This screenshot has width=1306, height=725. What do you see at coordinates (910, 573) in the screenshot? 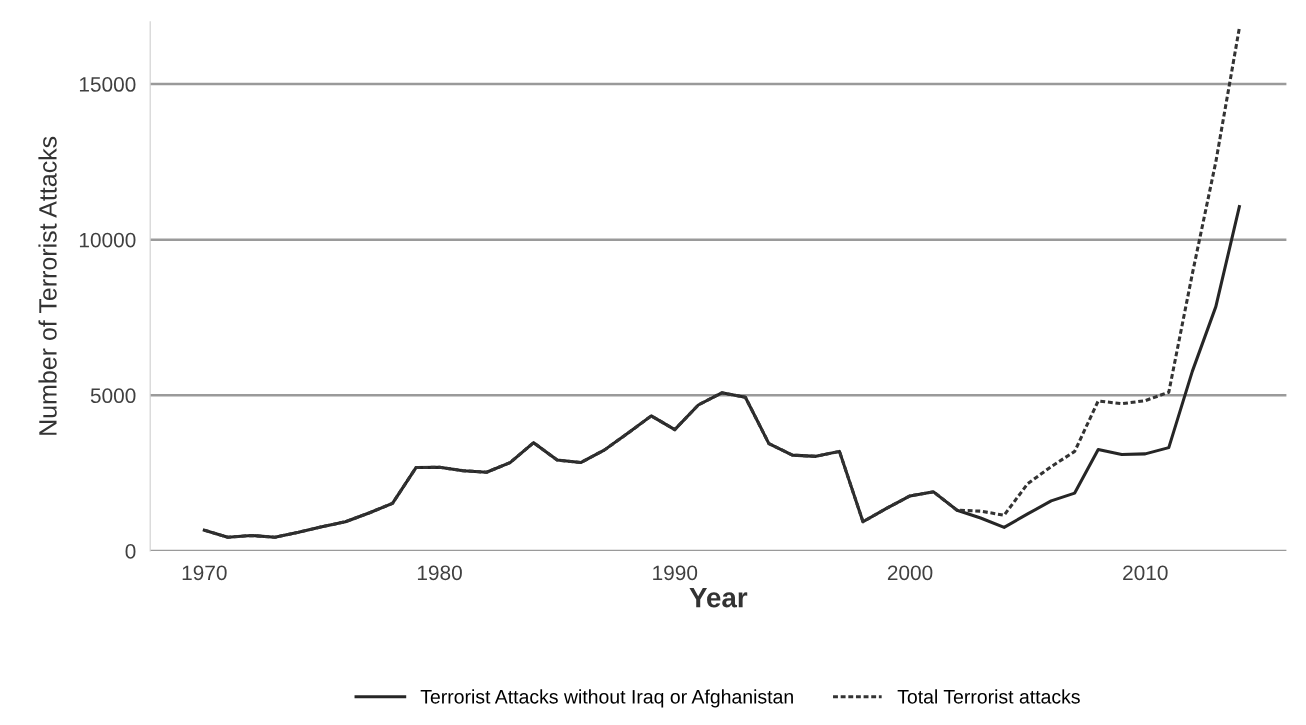
I see `x-tick-label: 2000` at bounding box center [910, 573].